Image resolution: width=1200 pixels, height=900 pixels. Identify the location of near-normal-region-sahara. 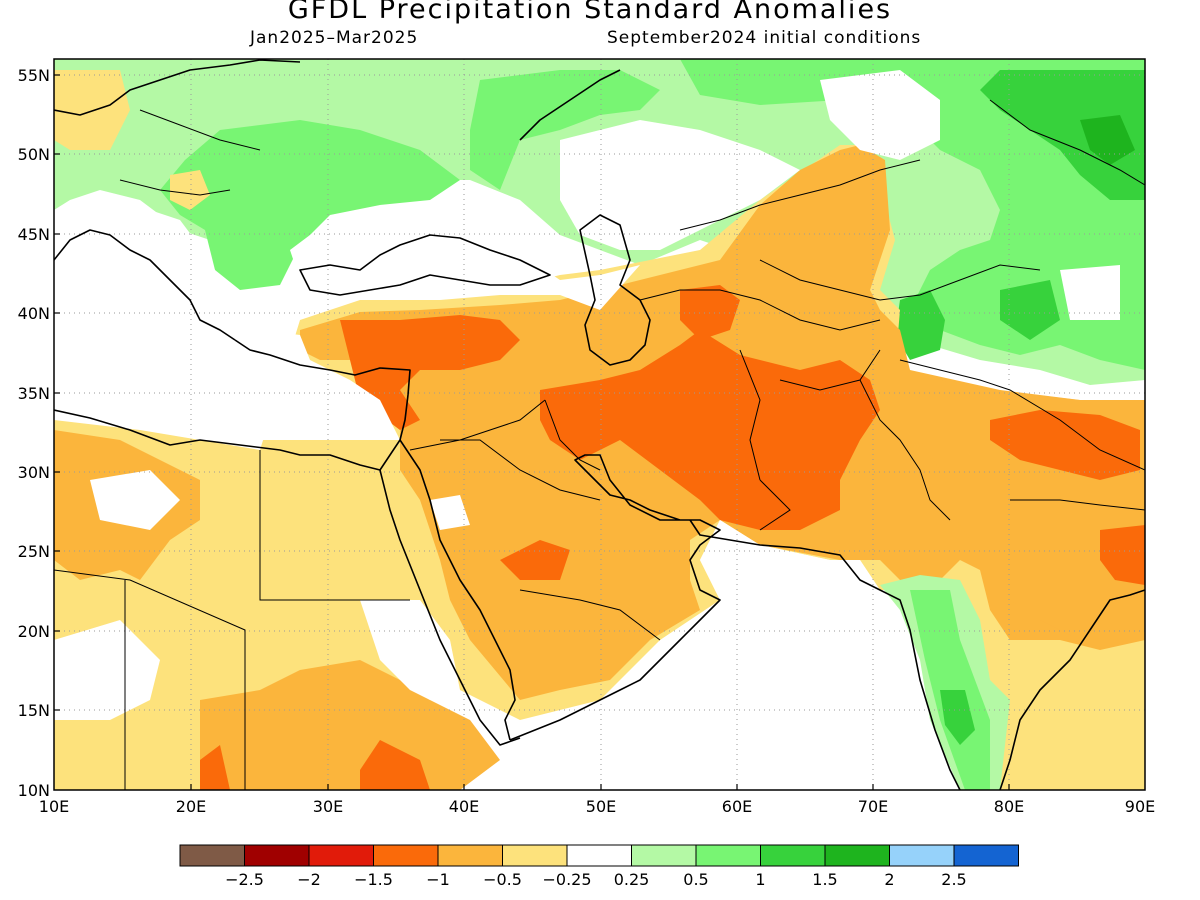
(107, 670).